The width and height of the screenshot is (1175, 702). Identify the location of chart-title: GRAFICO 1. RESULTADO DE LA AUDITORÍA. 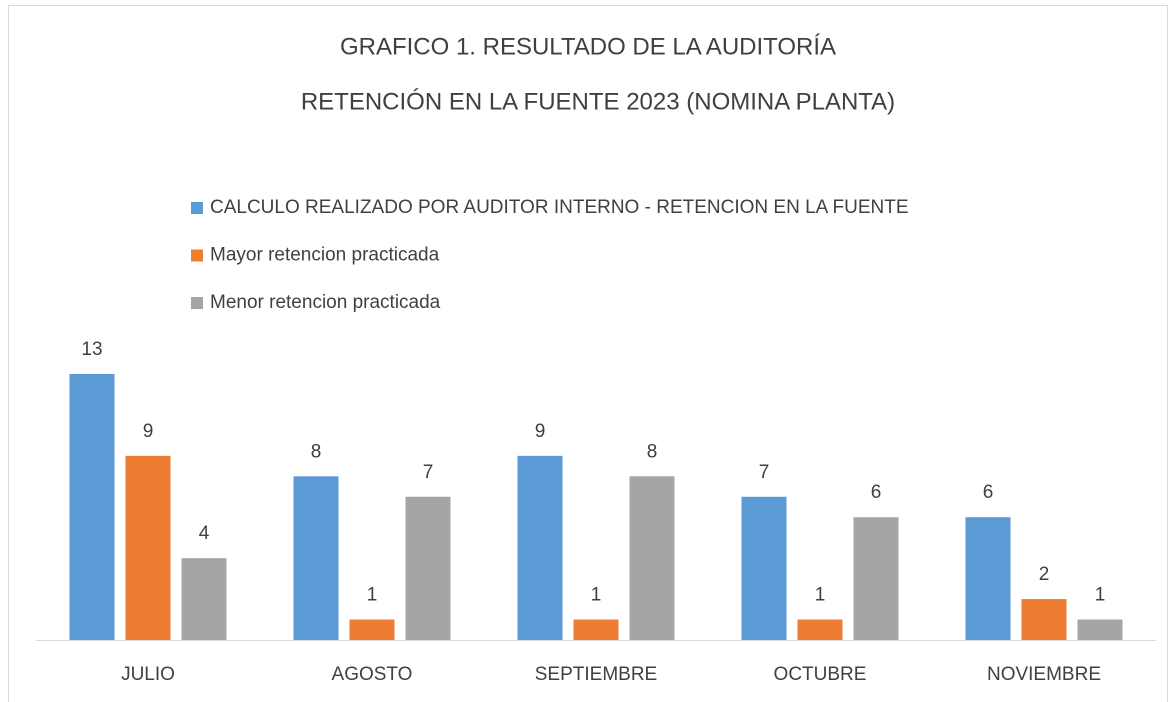
(588, 46).